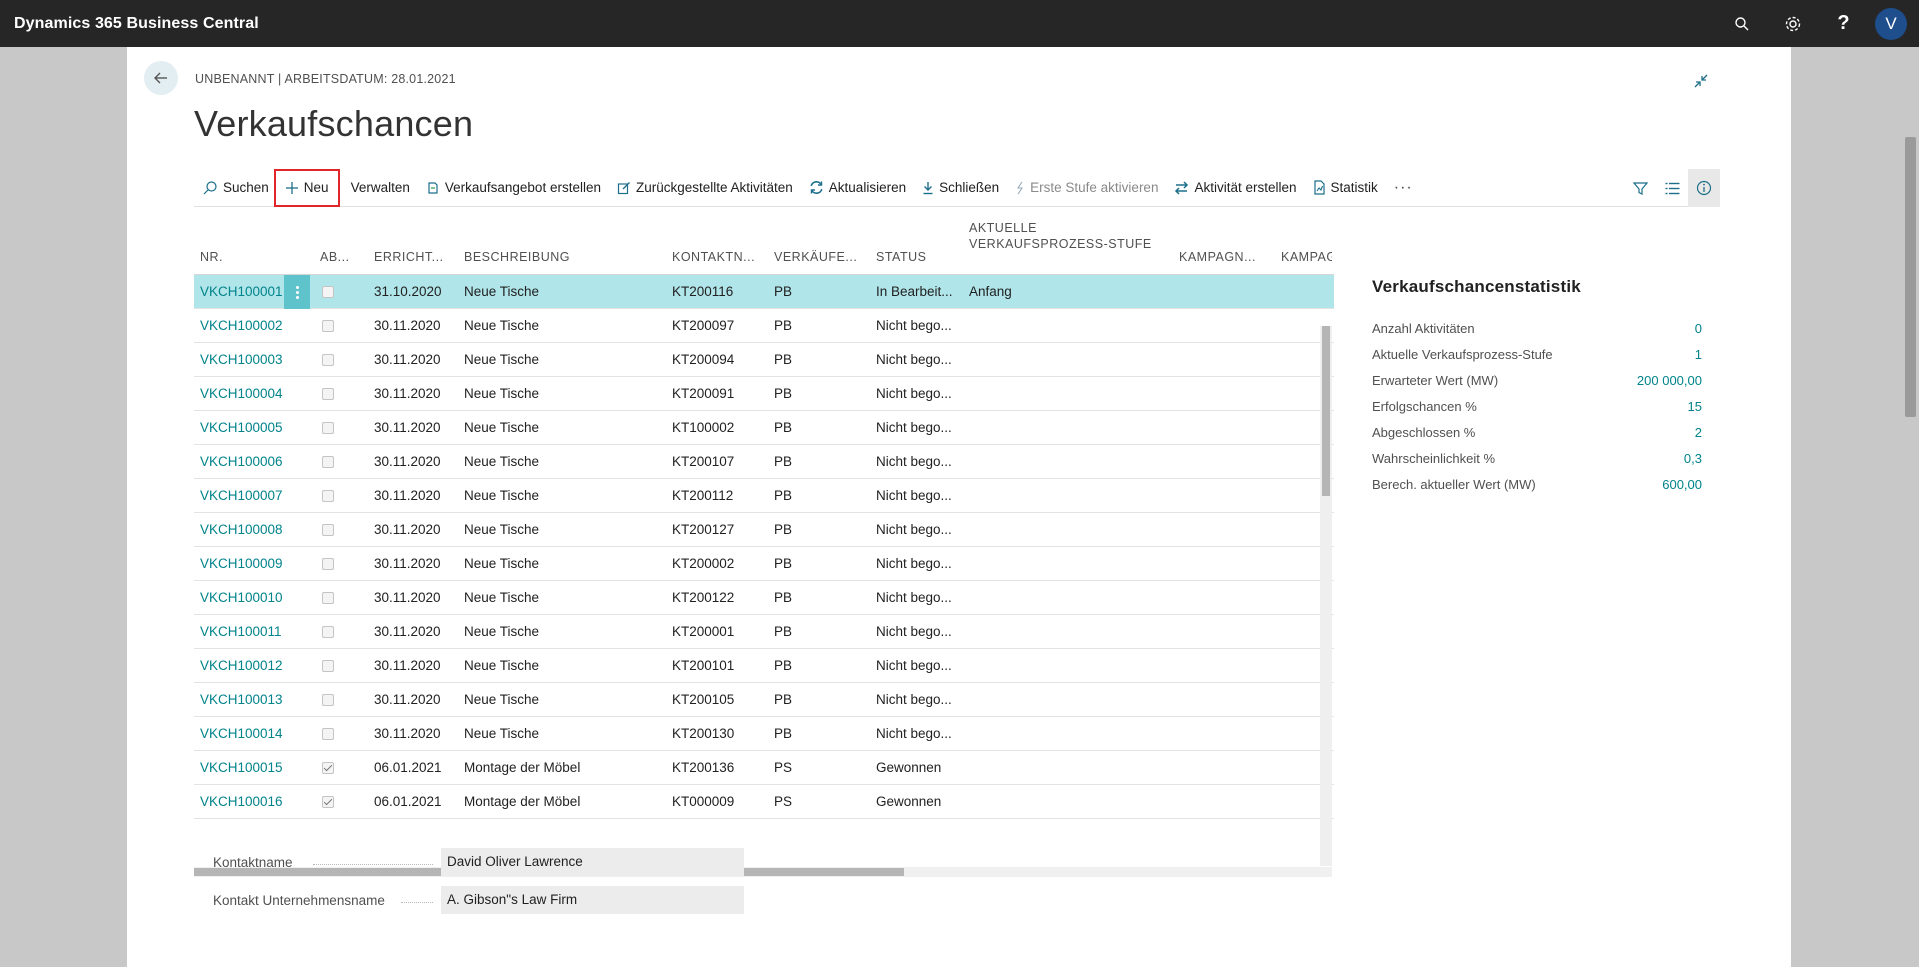 The height and width of the screenshot is (967, 1919). Describe the element at coordinates (960, 188) in the screenshot. I see `action-close: Schließen` at that location.